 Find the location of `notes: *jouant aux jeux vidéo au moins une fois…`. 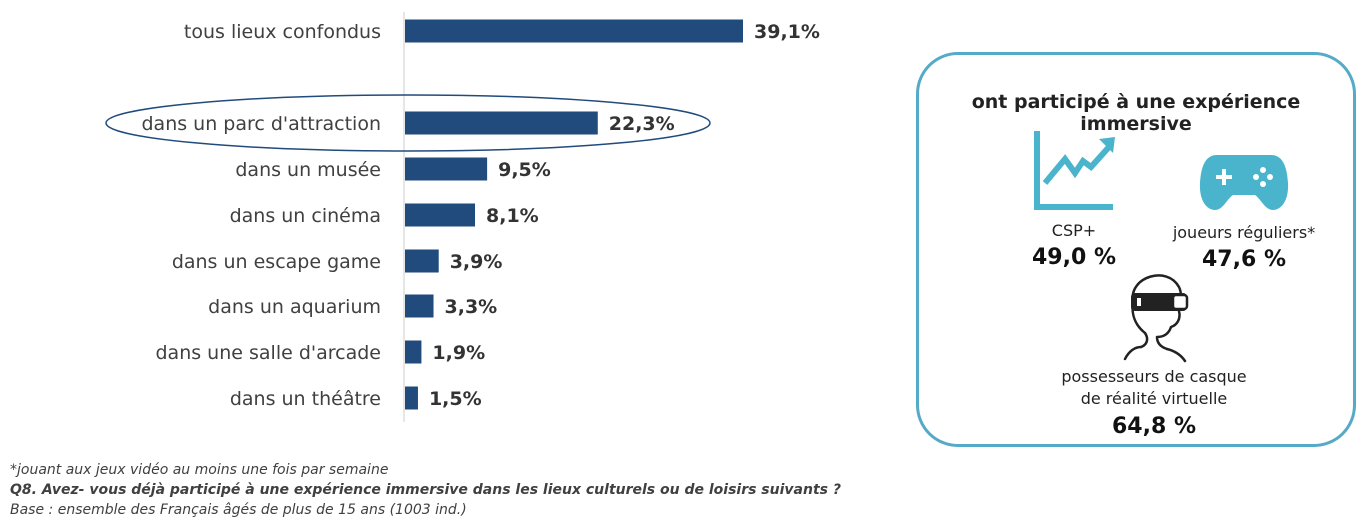

notes: *jouant aux jeux vidéo au moins une fois… is located at coordinates (425, 490).